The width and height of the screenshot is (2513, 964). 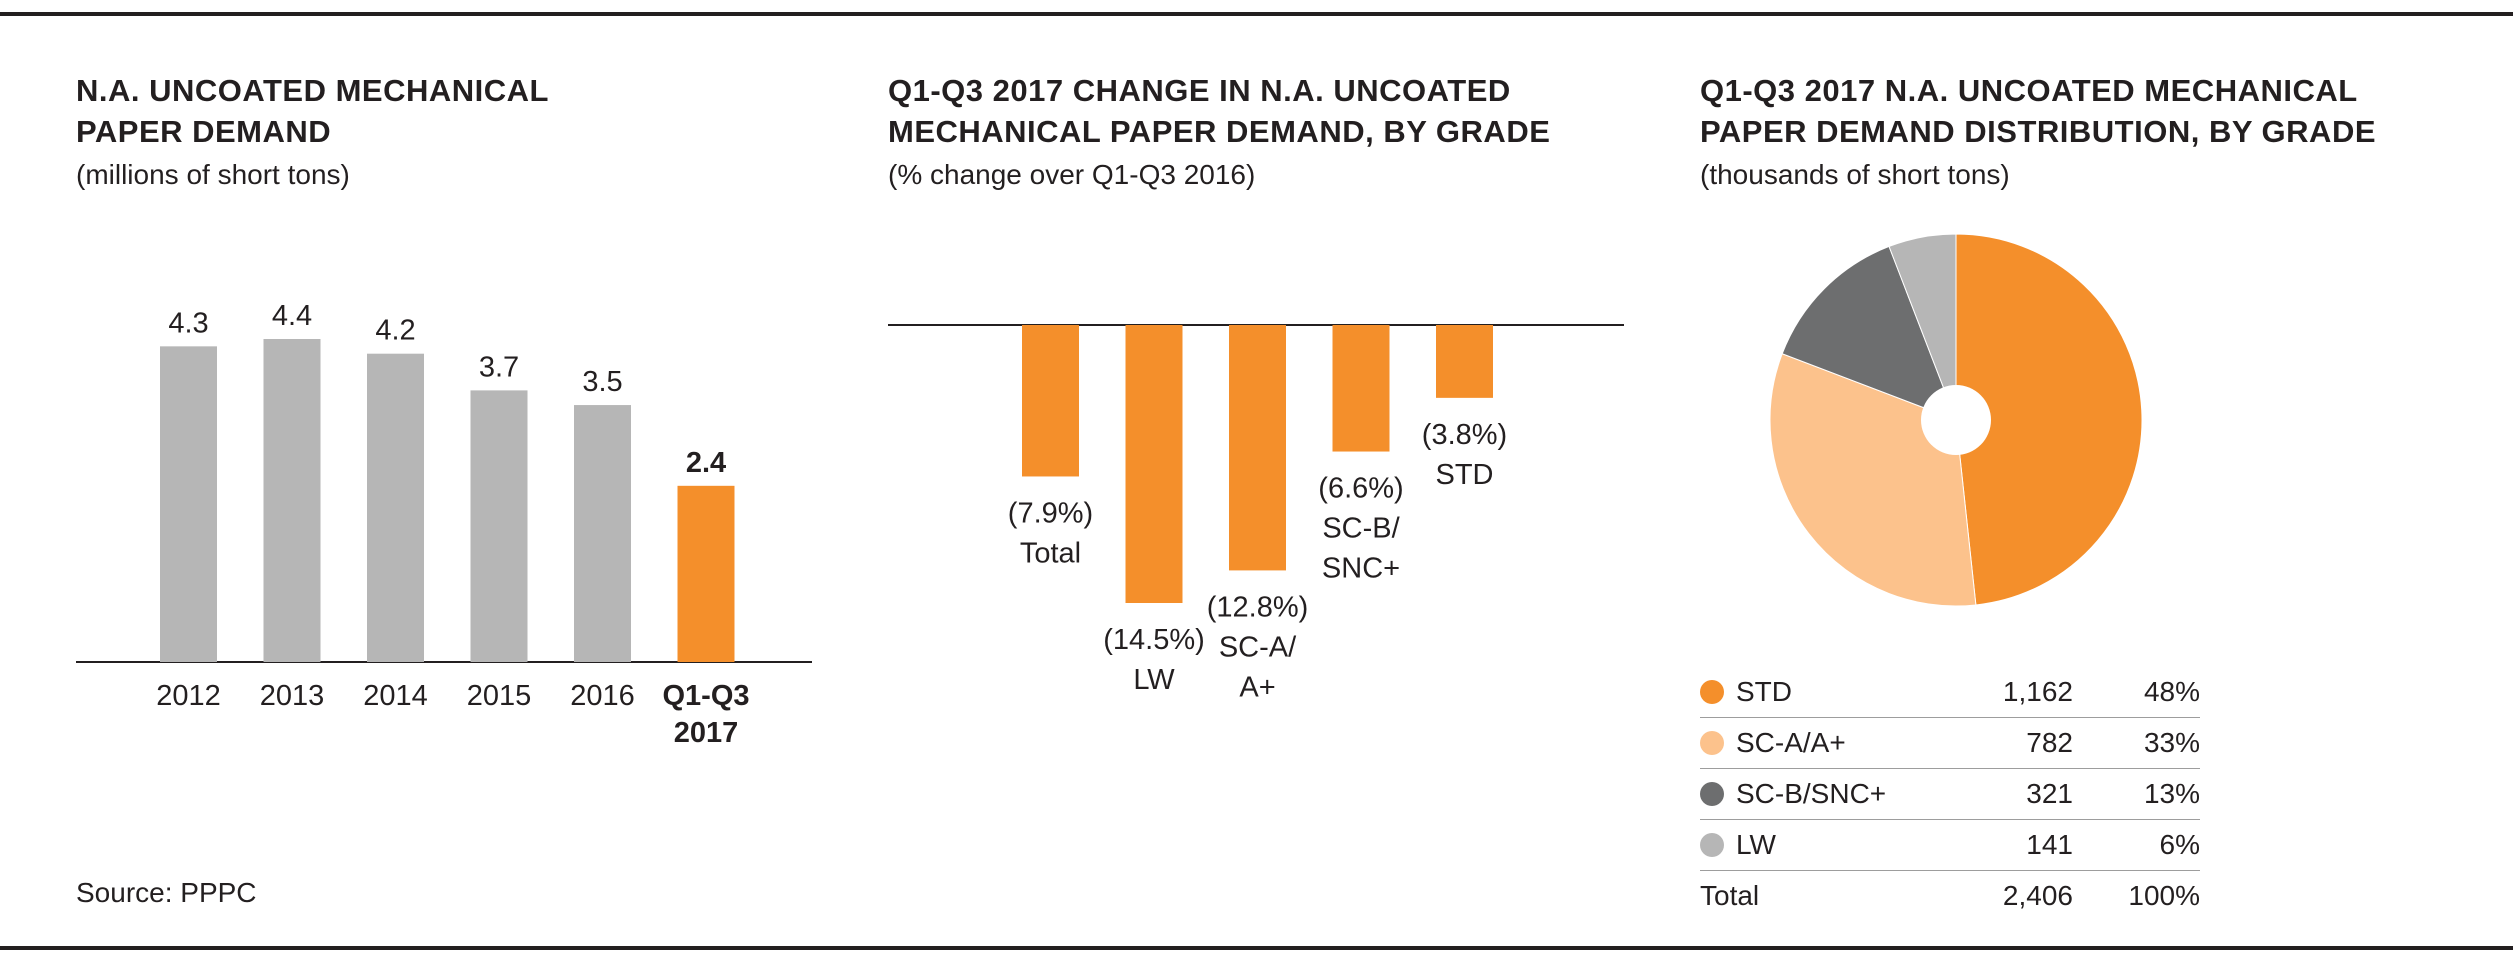 I want to click on legend-percent: 48%, so click(x=2171, y=691).